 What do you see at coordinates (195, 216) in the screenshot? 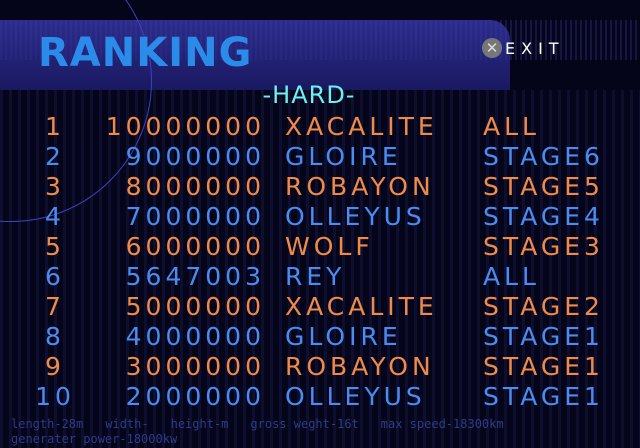
I see `row-score: 7000000` at bounding box center [195, 216].